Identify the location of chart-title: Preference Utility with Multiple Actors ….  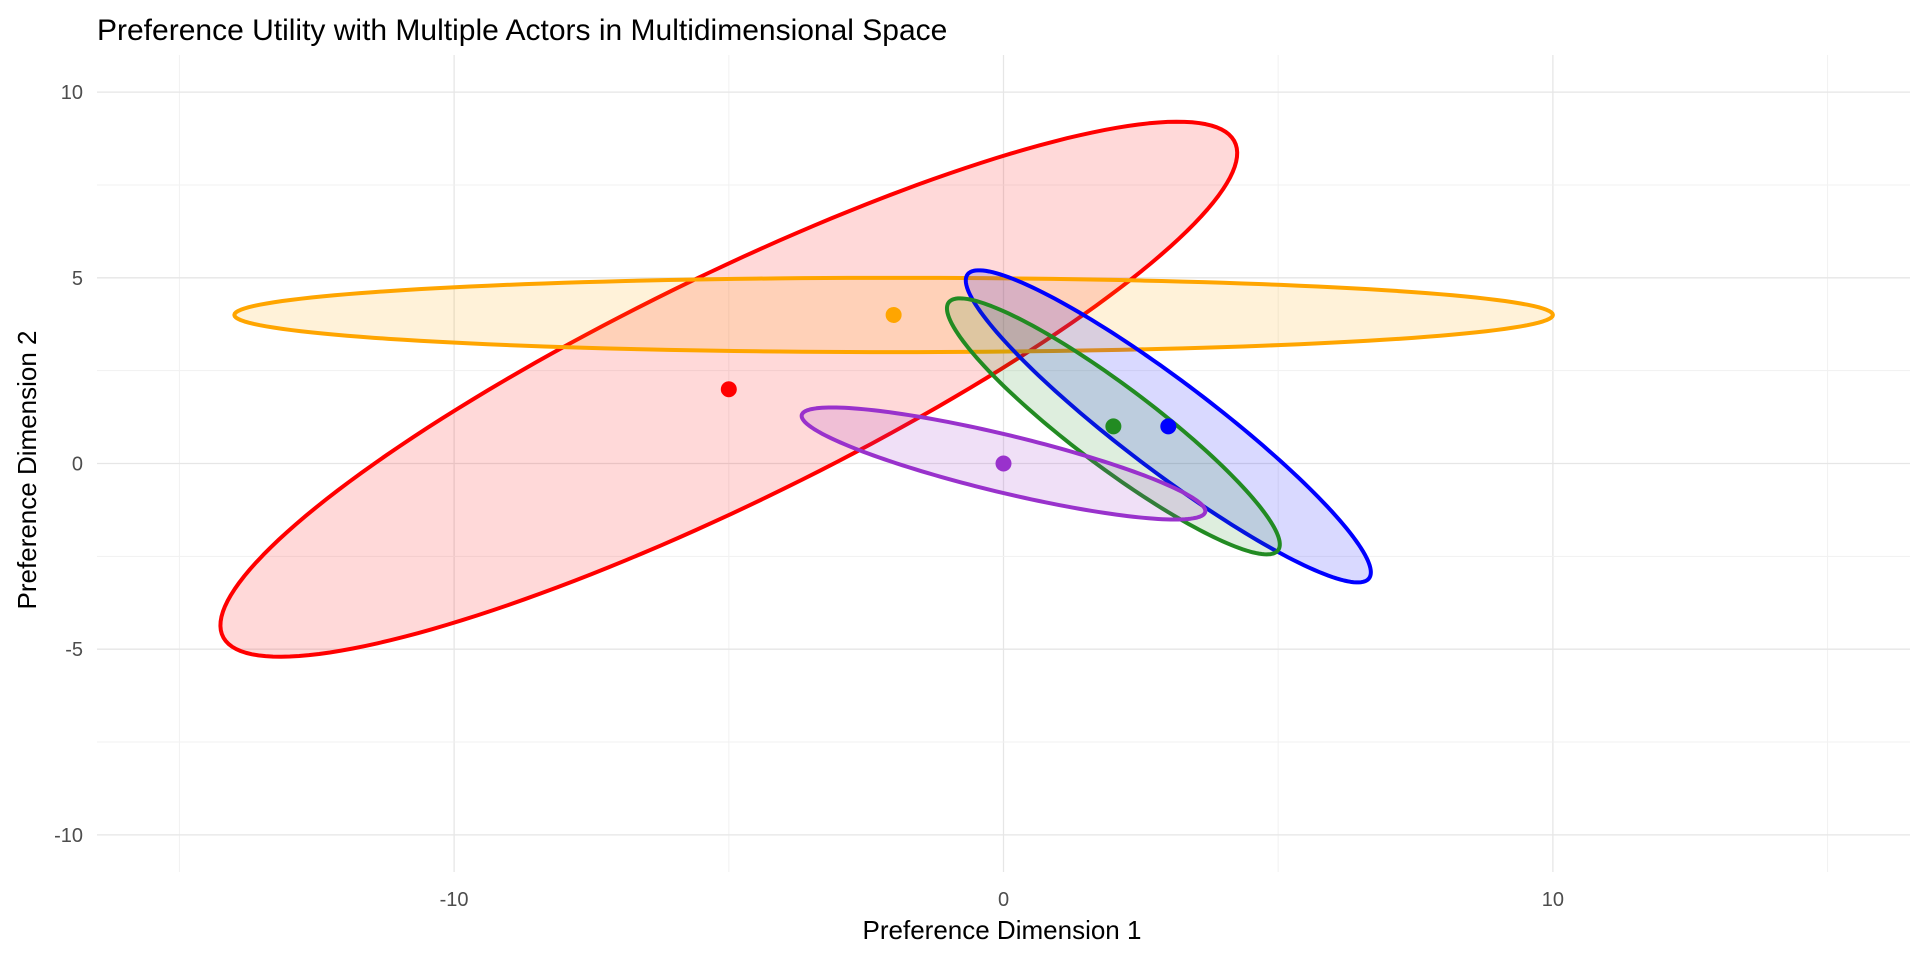
(522, 30).